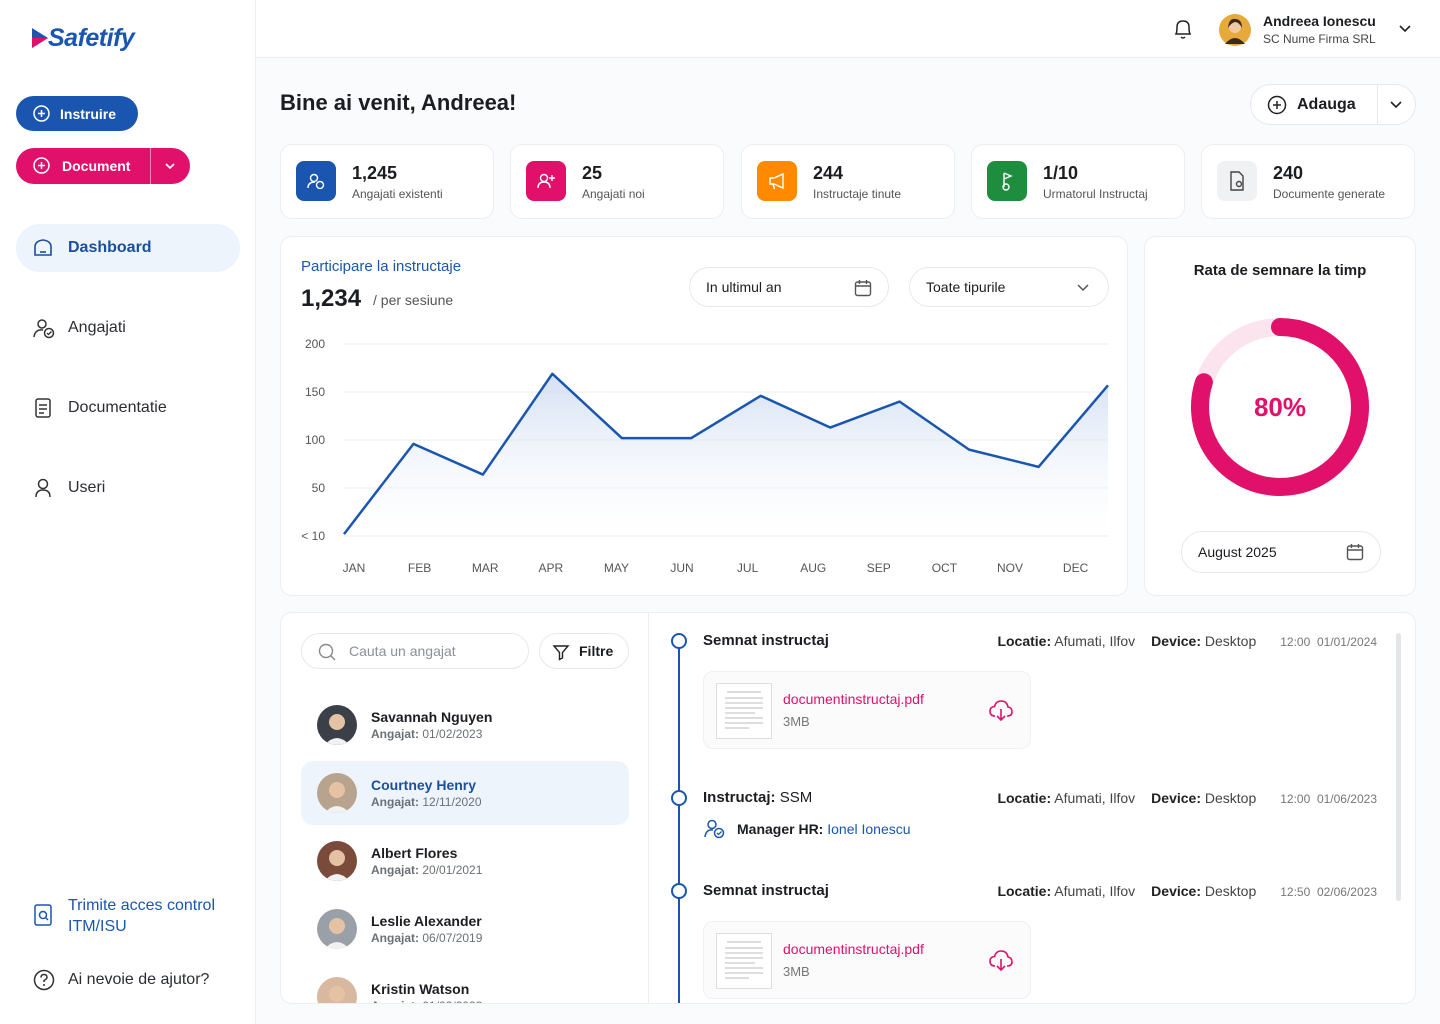  Describe the element at coordinates (40, 38) in the screenshot. I see `logo-icon` at that location.